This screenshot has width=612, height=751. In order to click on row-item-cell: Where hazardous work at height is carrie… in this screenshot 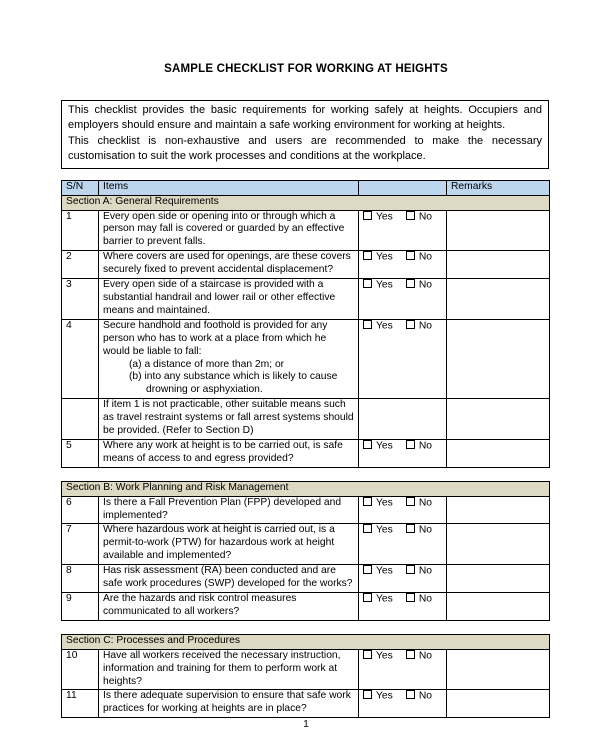, I will do `click(228, 544)`.